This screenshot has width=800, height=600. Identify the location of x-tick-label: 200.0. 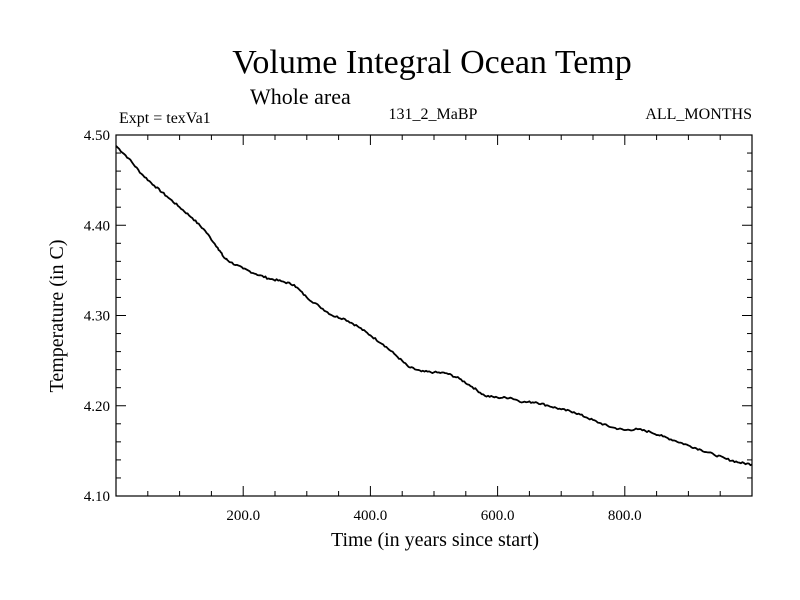
(243, 516).